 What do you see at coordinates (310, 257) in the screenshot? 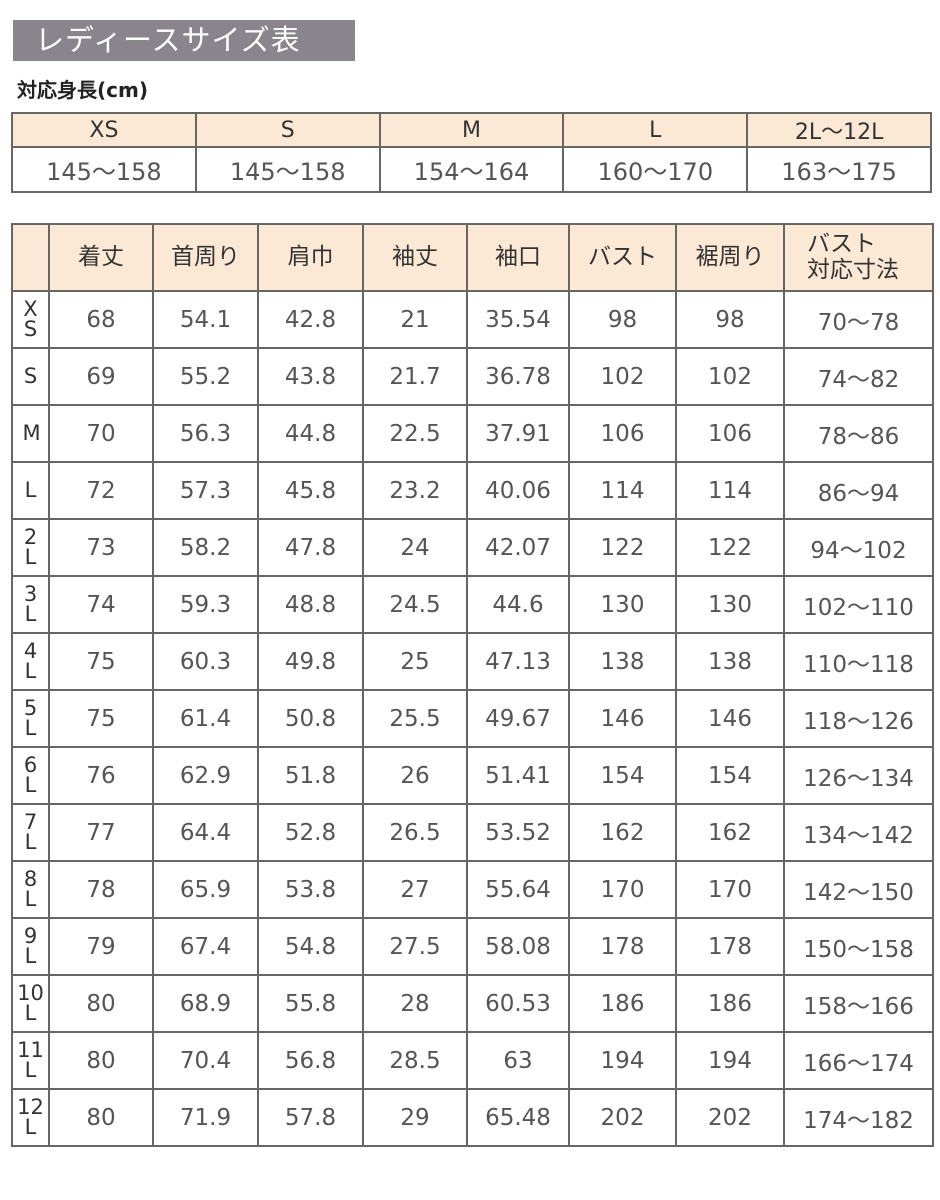
I see `column-header: 肩巾` at bounding box center [310, 257].